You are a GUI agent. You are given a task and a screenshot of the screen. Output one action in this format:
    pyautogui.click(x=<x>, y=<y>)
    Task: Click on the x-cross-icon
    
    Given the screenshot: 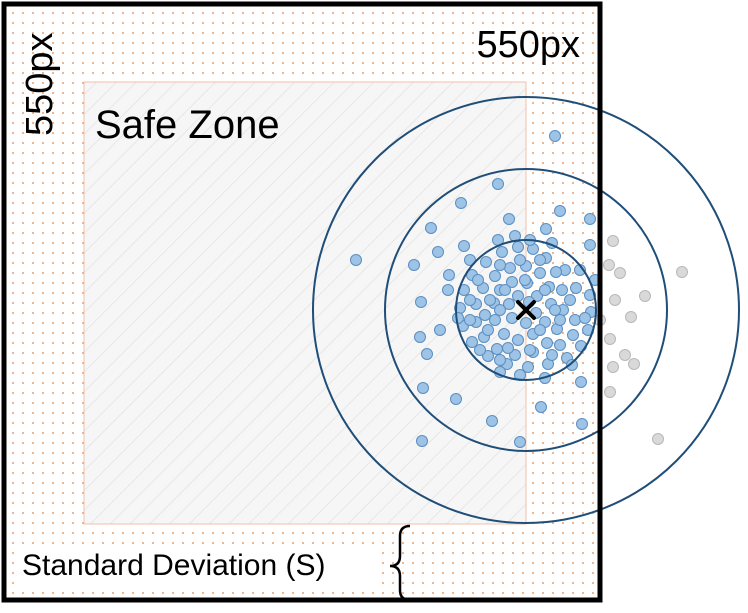 What is the action you would take?
    pyautogui.click(x=526, y=310)
    